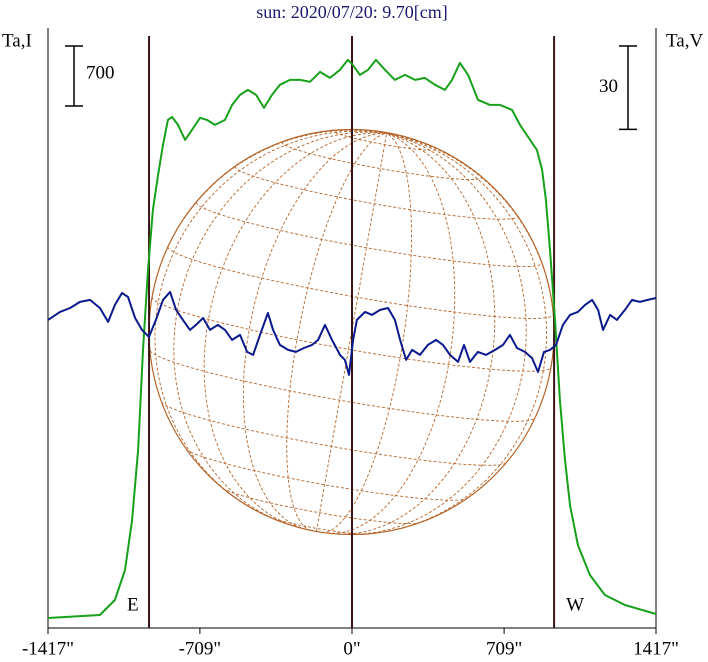  Describe the element at coordinates (48, 648) in the screenshot. I see `x-tick-label: -1417"` at that location.